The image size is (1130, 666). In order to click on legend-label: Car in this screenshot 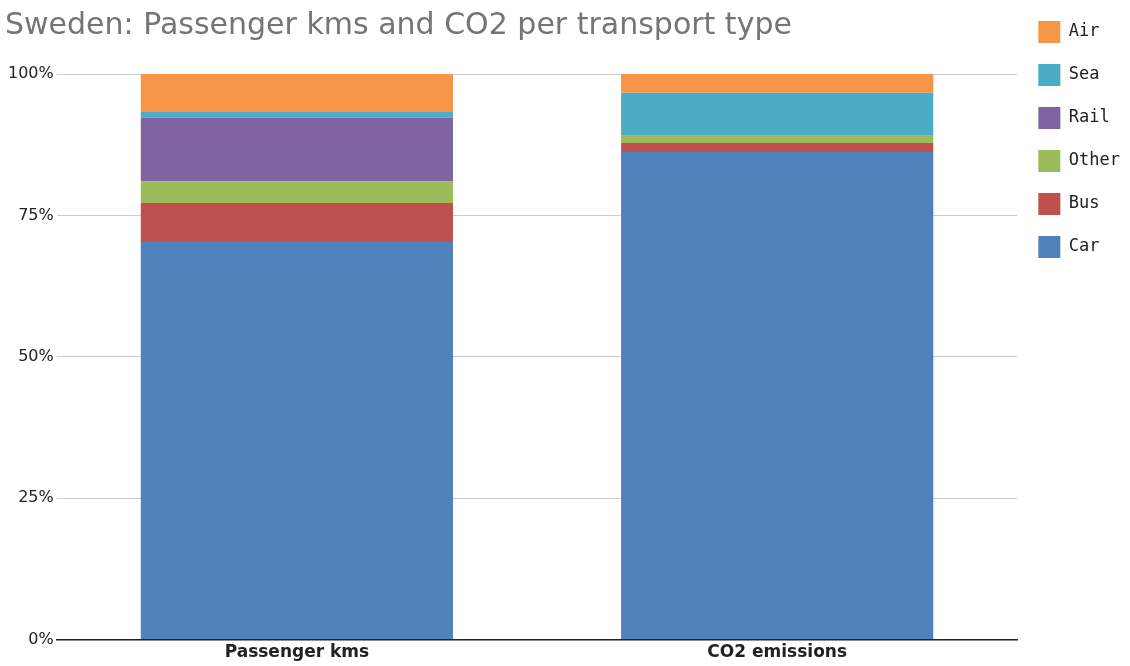, I will do `click(1084, 245)`.